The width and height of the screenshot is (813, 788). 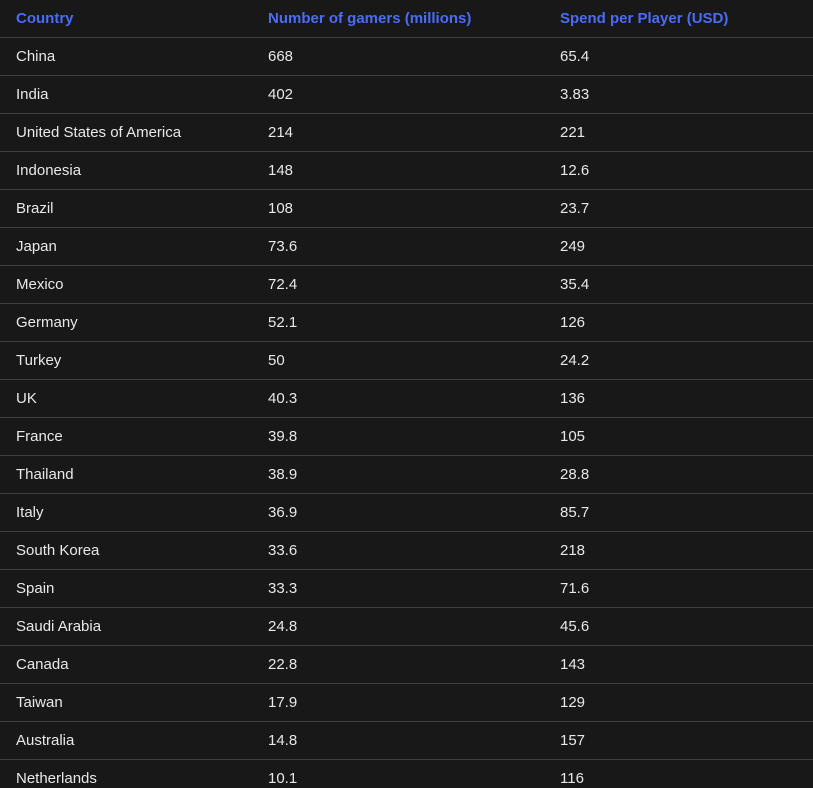 I want to click on cell-gamers: 36.9, so click(x=398, y=512).